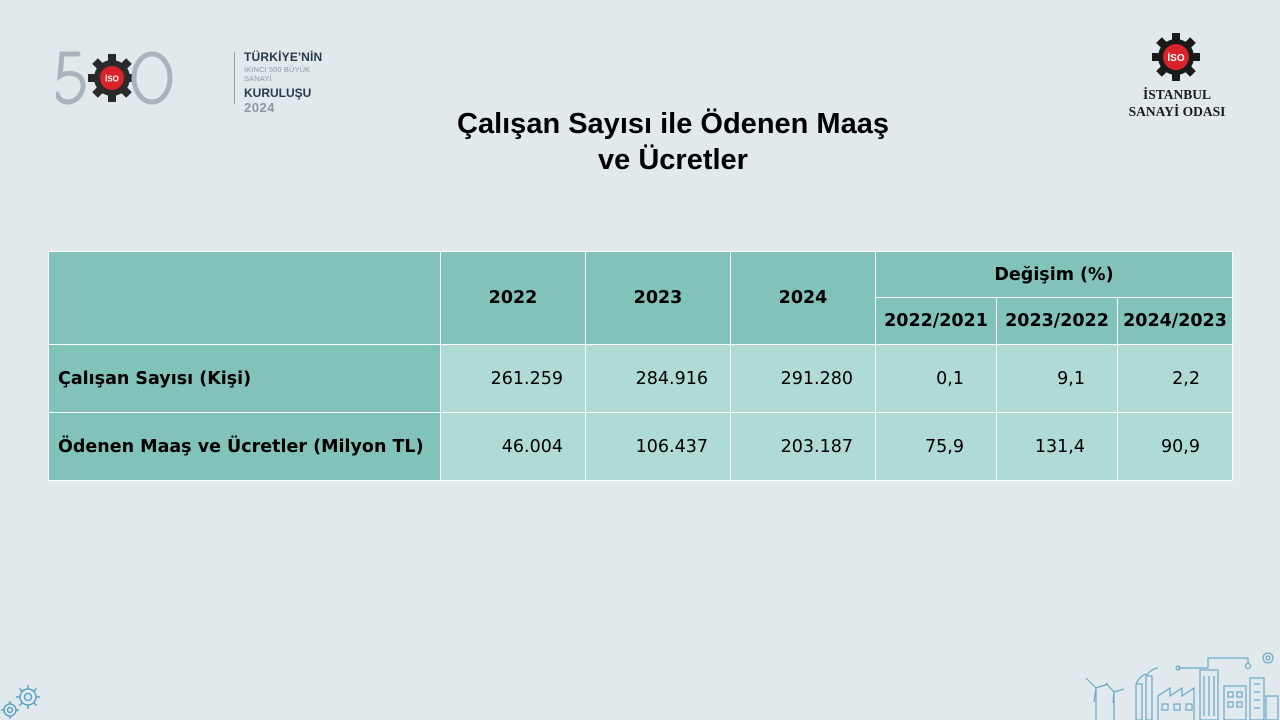 The image size is (1280, 720). I want to click on table-cell: 291.280, so click(803, 378).